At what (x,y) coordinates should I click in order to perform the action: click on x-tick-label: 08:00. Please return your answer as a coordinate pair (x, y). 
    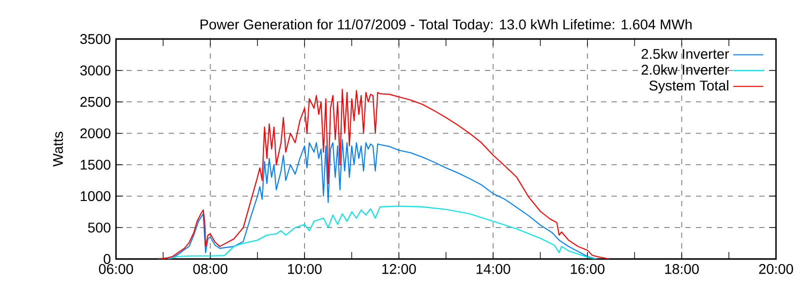
    Looking at the image, I should click on (210, 269).